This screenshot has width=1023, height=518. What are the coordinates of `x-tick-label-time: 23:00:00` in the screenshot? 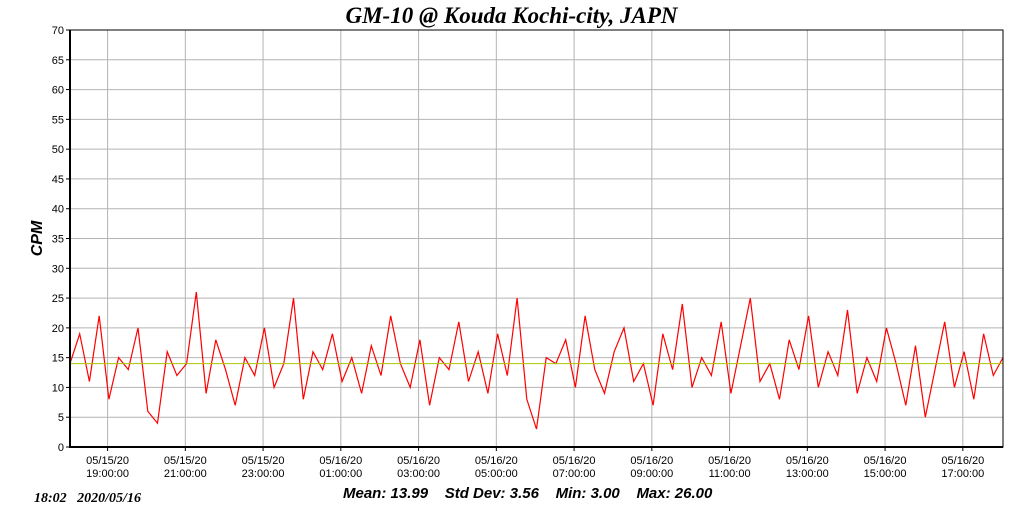 It's located at (263, 474).